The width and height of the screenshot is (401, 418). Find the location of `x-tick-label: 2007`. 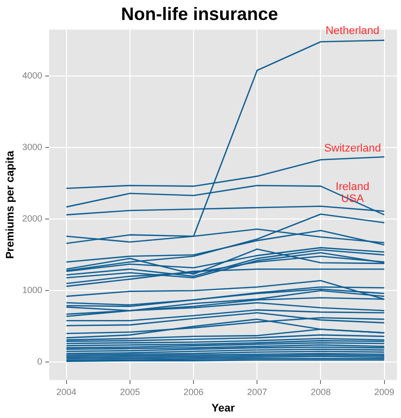

x-tick-label: 2007 is located at coordinates (257, 391).